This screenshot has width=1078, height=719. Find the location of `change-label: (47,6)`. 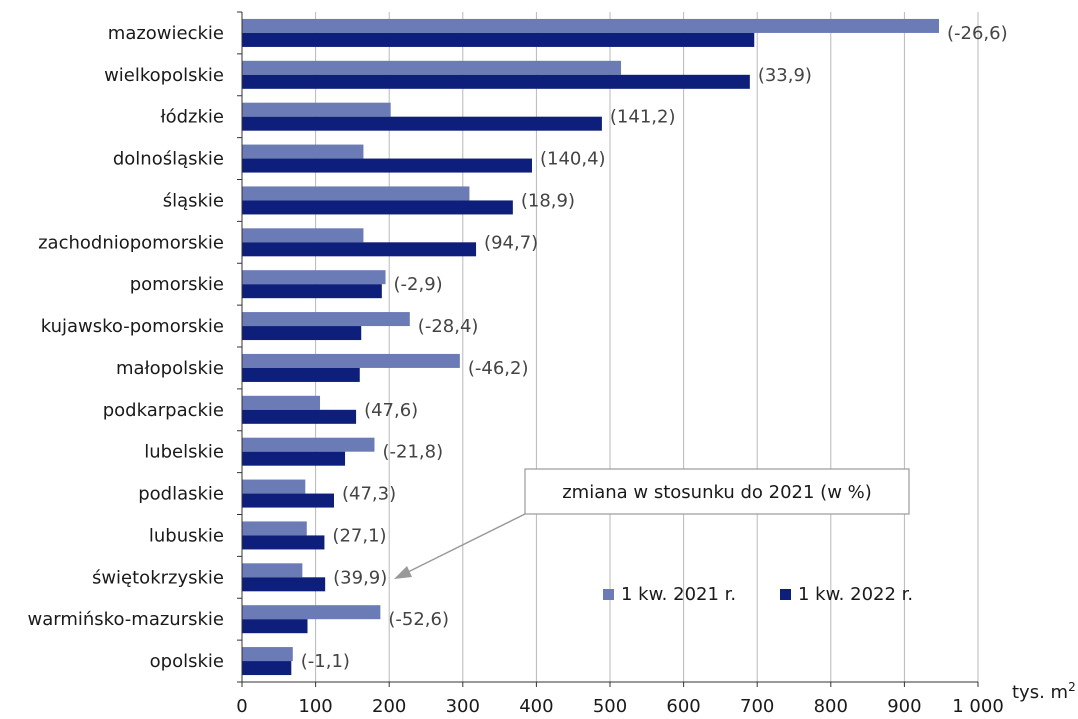

change-label: (47,6) is located at coordinates (391, 410).